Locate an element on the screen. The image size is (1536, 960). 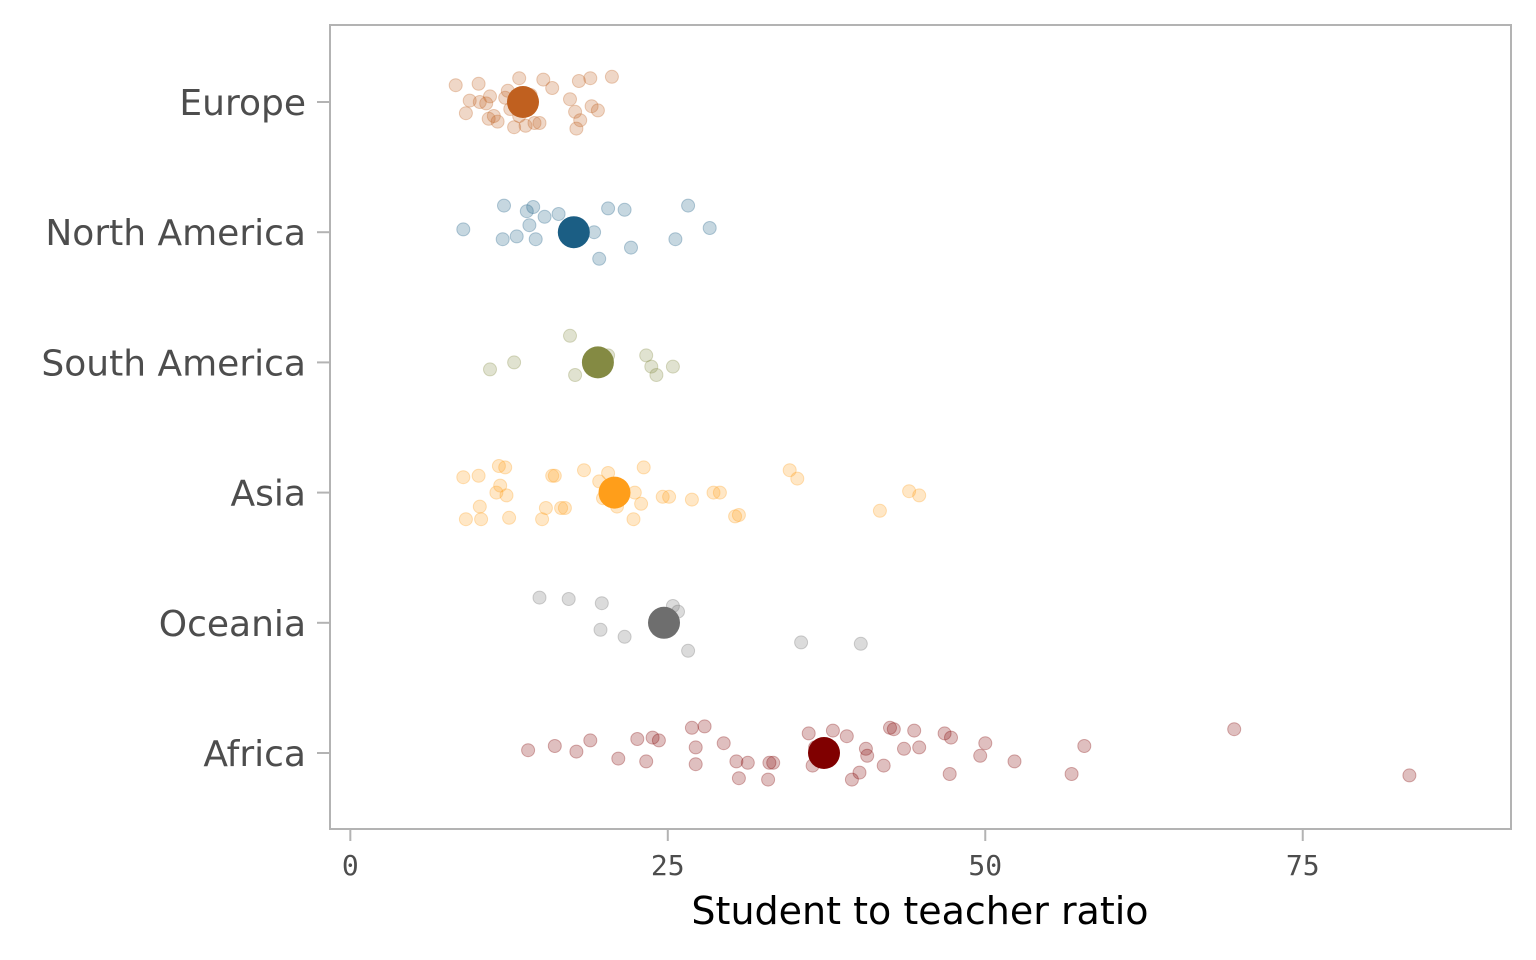
mean-point-asia is located at coordinates (614, 492).